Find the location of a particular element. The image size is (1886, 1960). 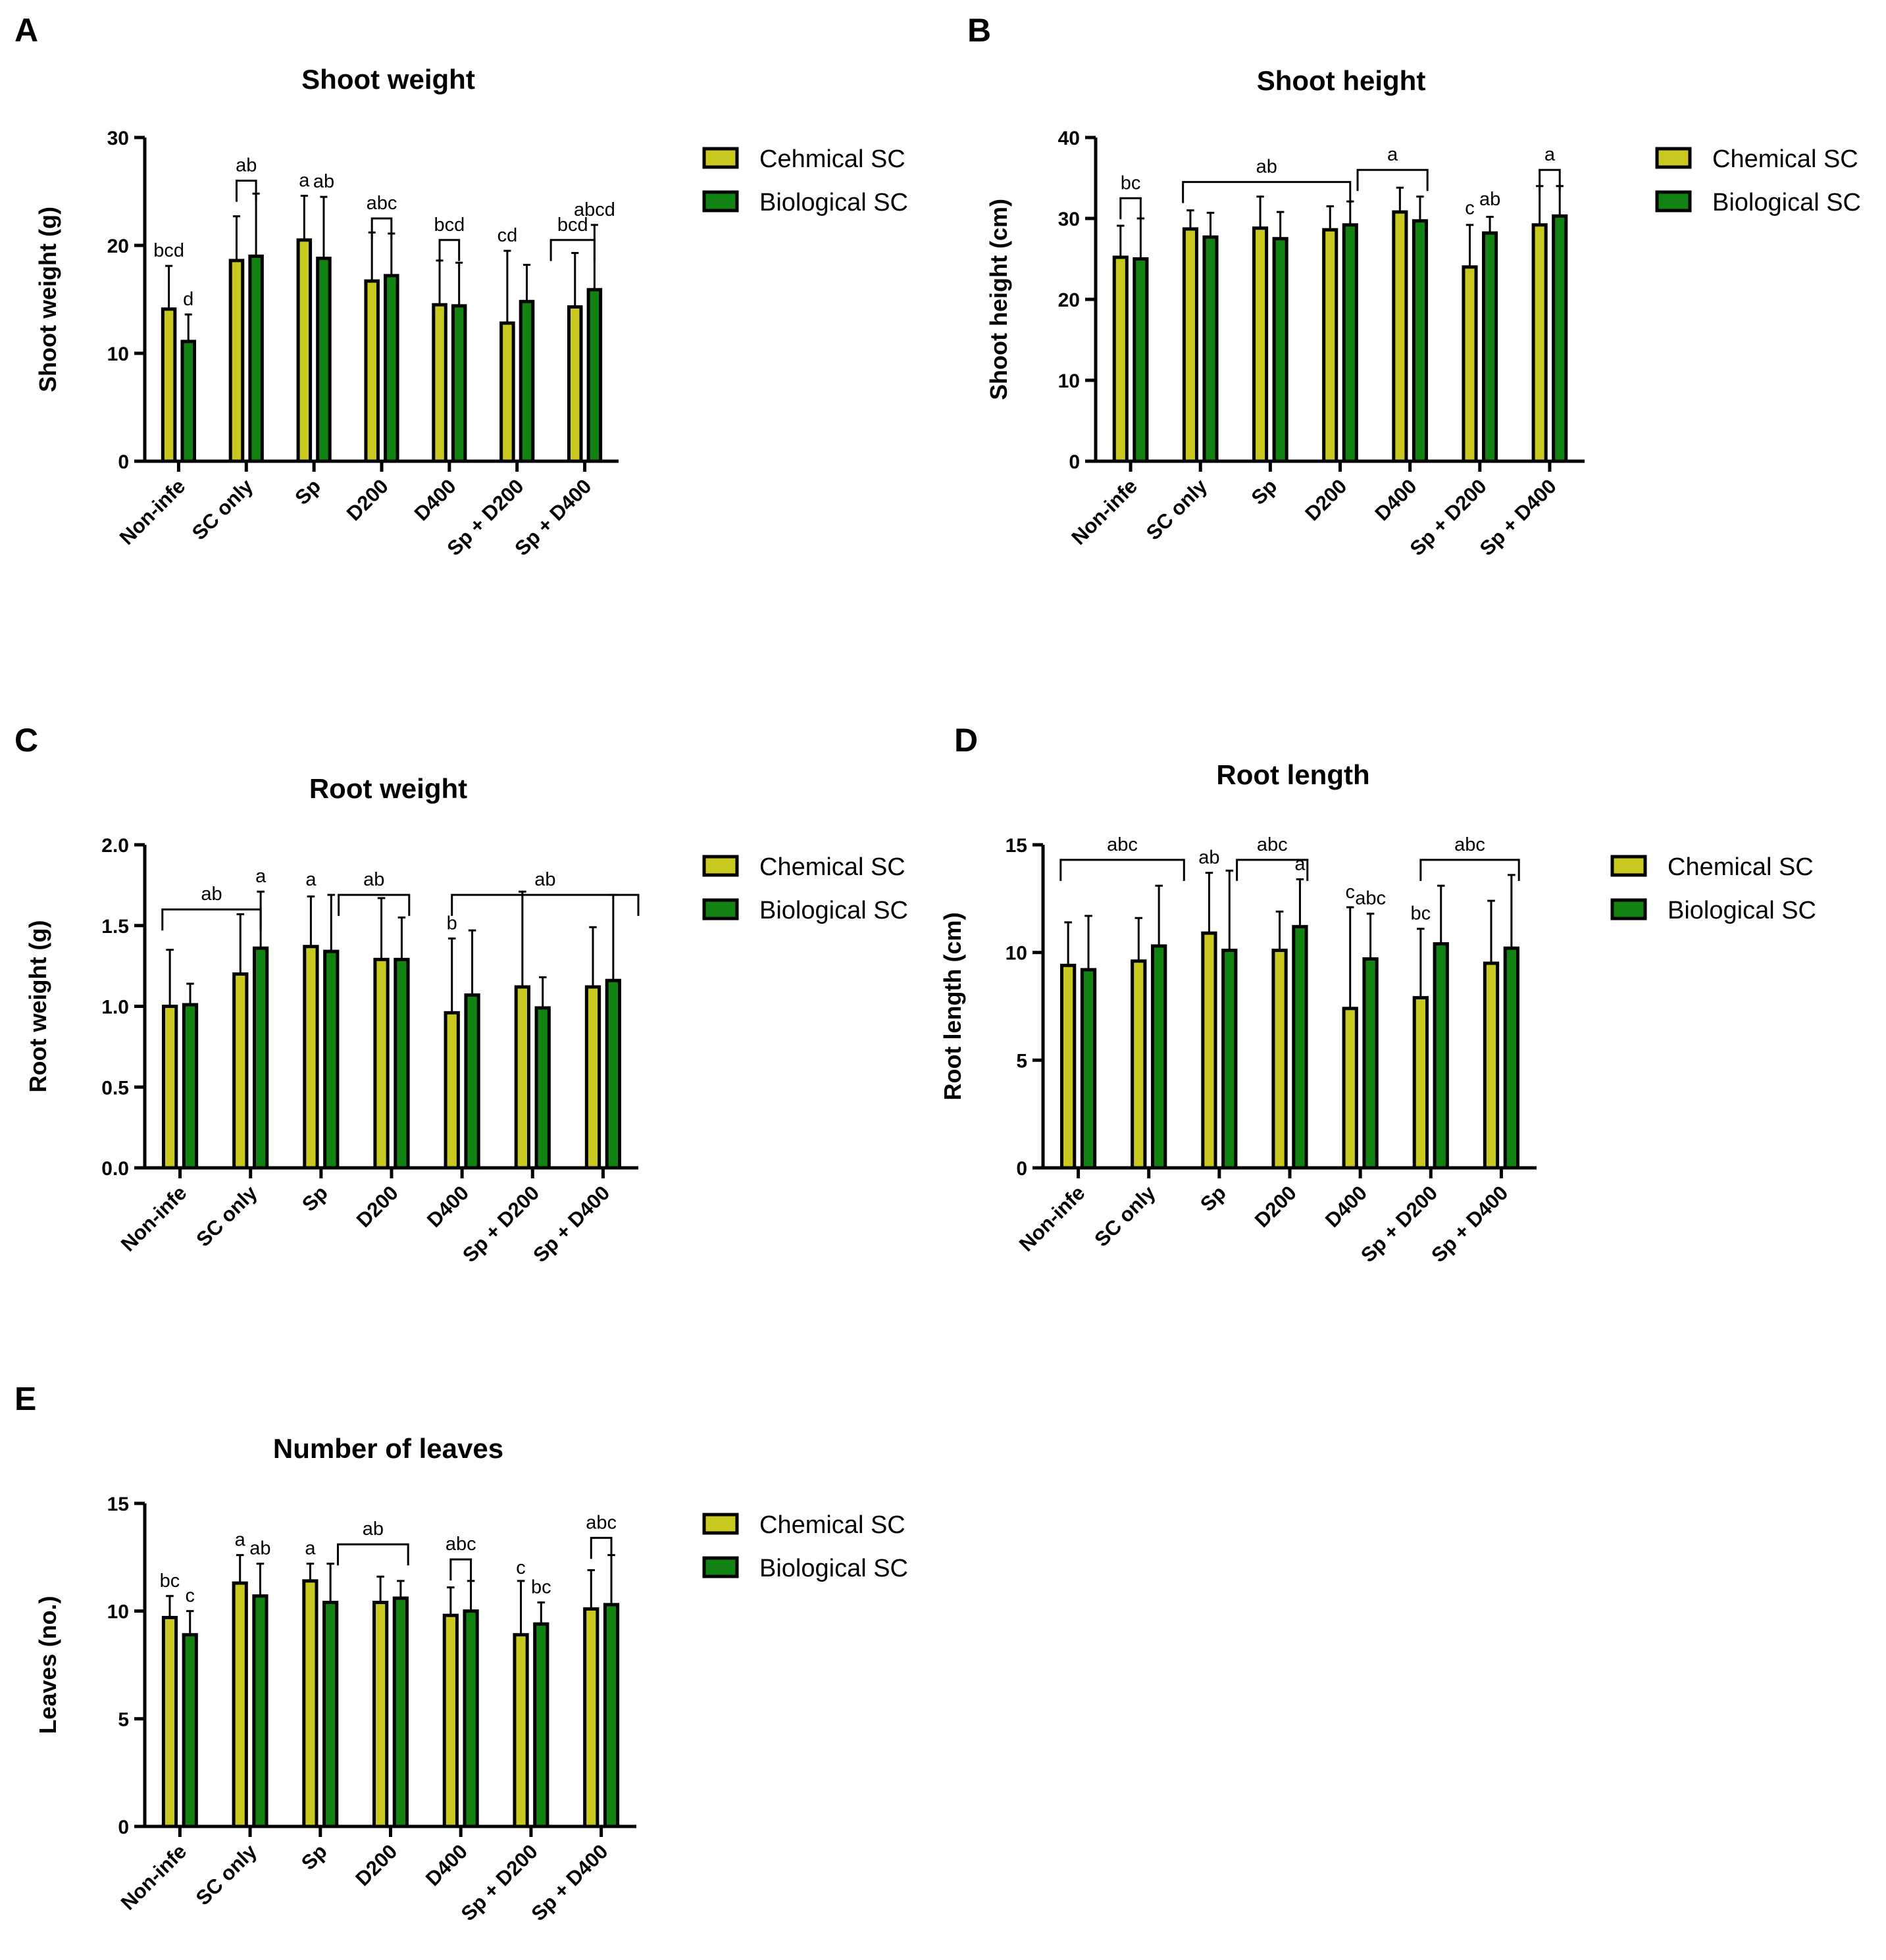

panel-letter: D is located at coordinates (966, 740).